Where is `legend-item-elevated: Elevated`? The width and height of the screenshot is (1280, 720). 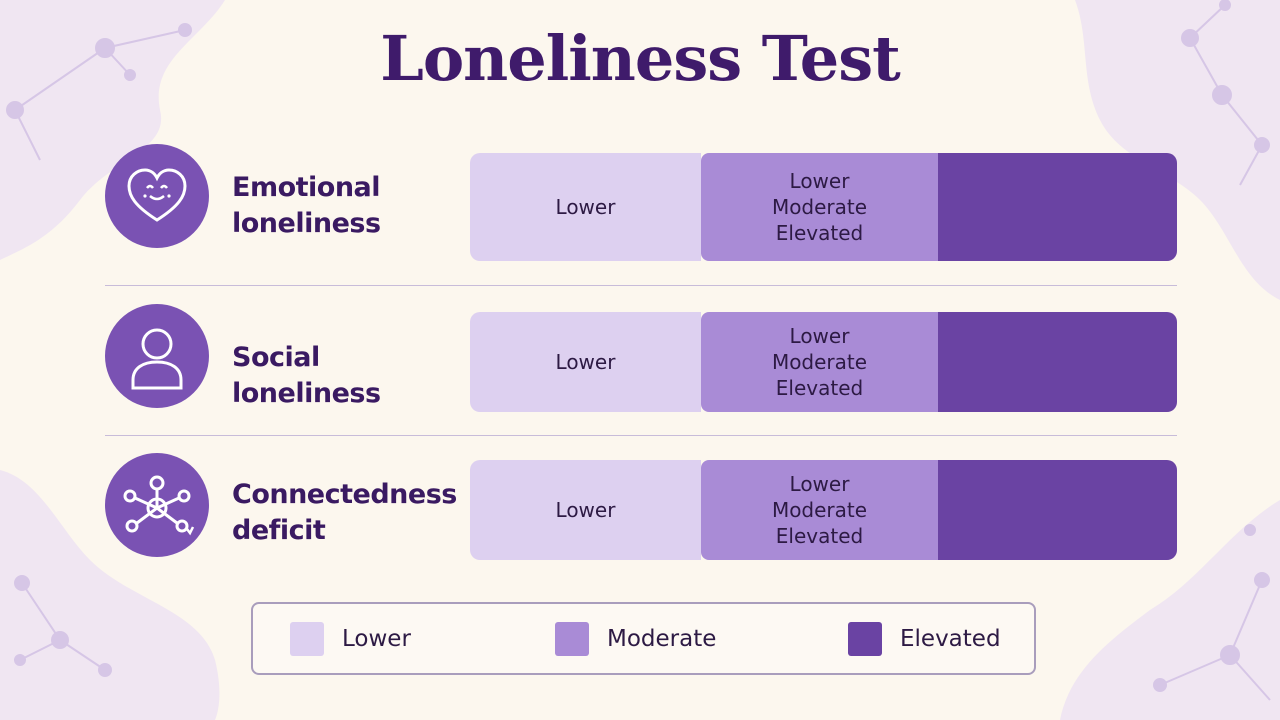 legend-item-elevated: Elevated is located at coordinates (924, 638).